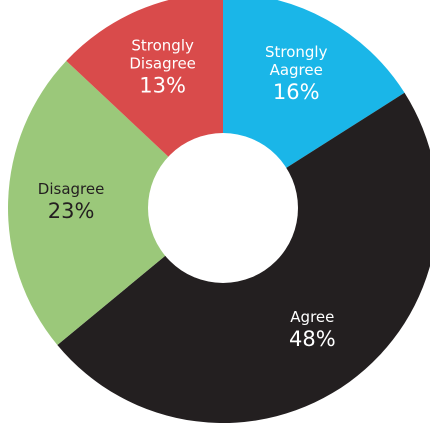 This screenshot has height=432, width=430. What do you see at coordinates (71, 189) in the screenshot?
I see `slice-label-line-disagree-0: Disagree` at bounding box center [71, 189].